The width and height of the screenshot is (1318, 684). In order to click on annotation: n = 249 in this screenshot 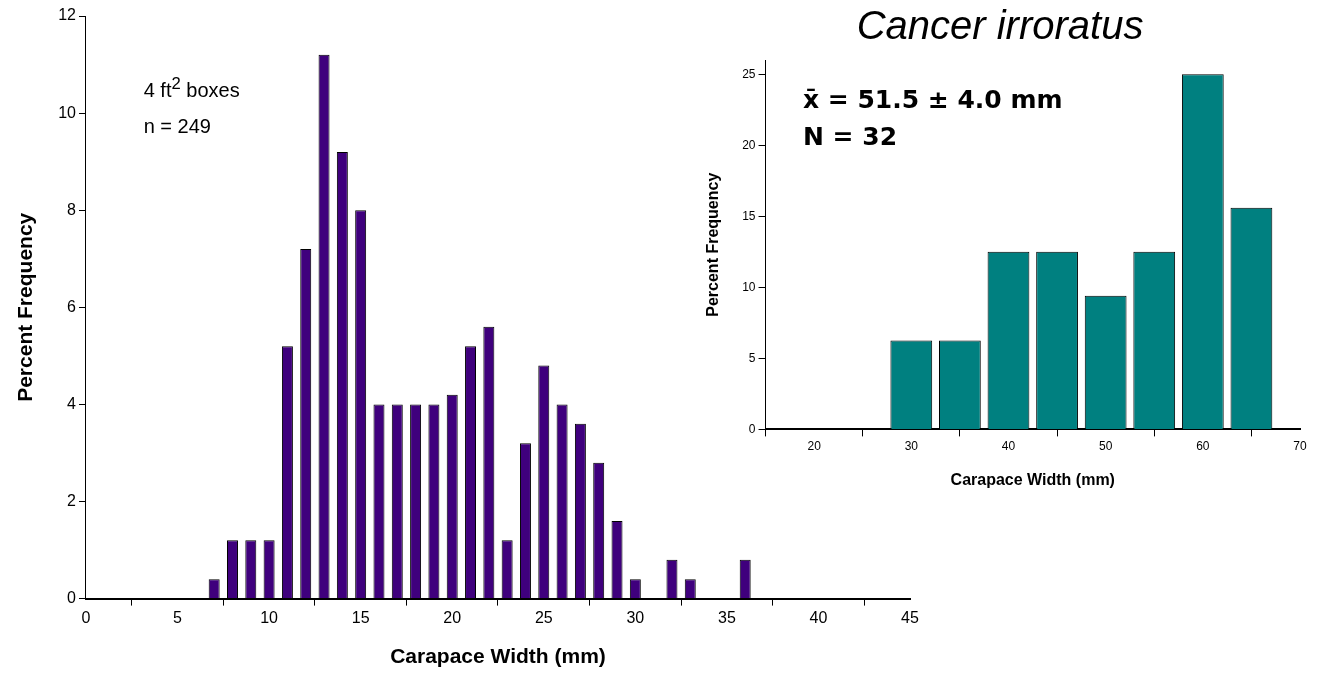, I will do `click(177, 126)`.